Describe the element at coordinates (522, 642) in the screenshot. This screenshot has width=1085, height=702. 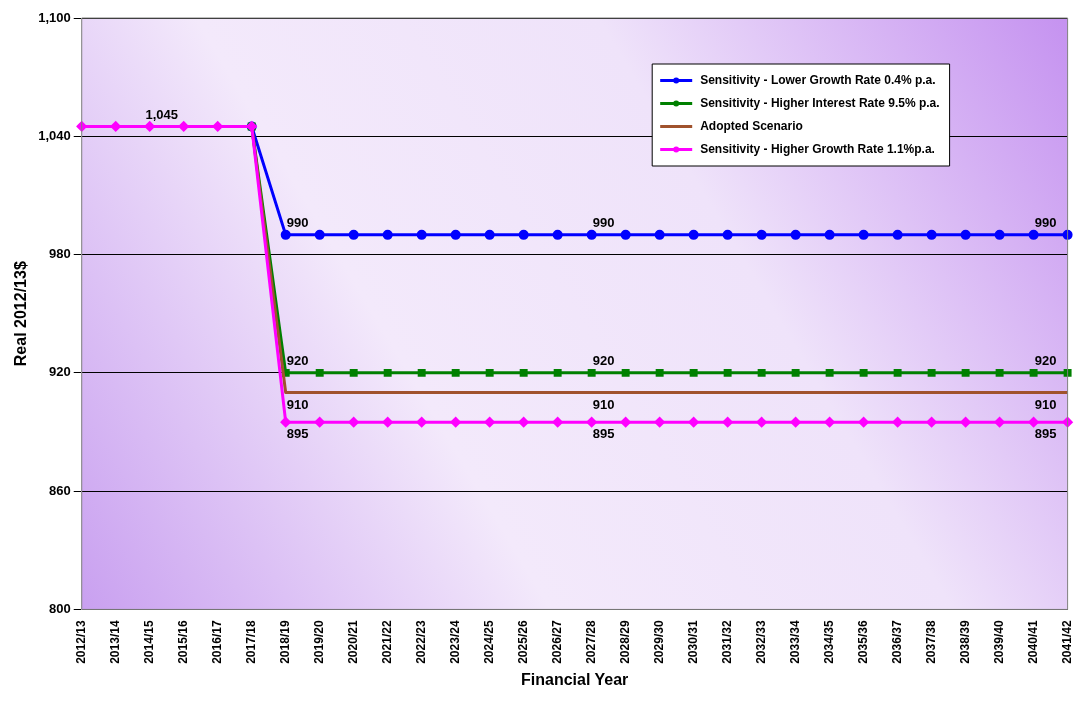
I see `x-tick-label: 2025/26` at that location.